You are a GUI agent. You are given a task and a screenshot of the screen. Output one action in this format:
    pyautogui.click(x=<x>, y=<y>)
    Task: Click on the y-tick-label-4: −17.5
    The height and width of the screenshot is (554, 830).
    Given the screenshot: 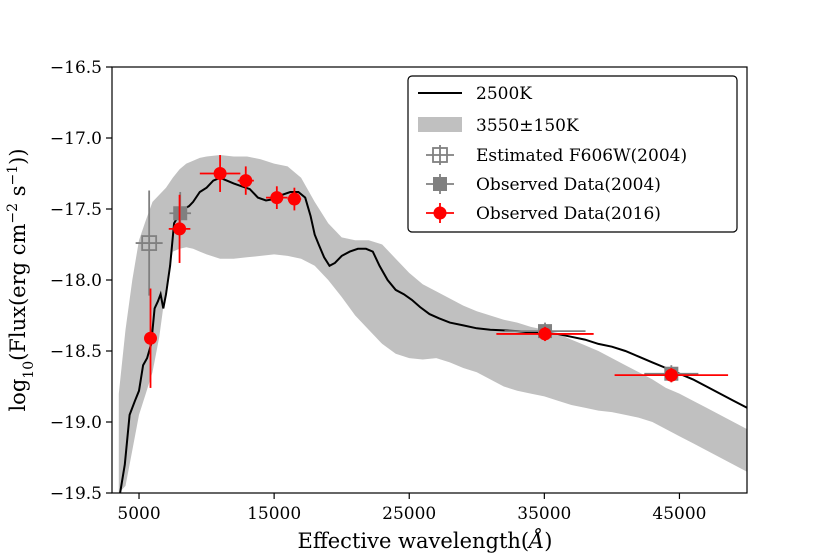 What is the action you would take?
    pyautogui.click(x=76, y=210)
    